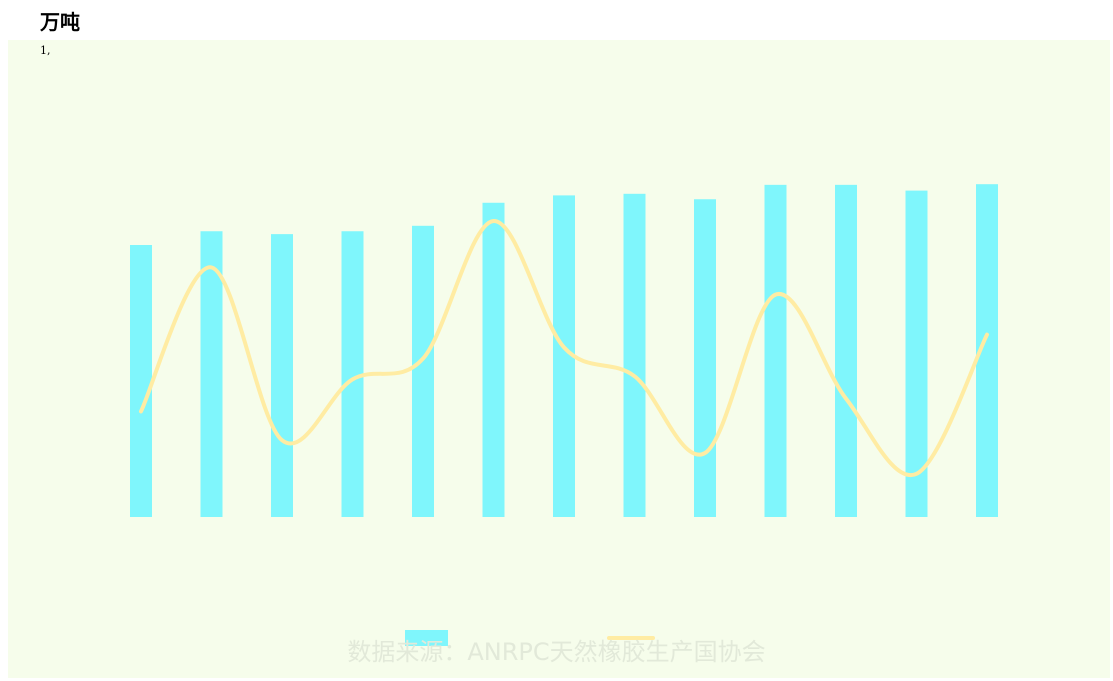 Image resolution: width=1113 pixels, height=681 pixels. I want to click on legend-line-swatch, so click(631, 638).